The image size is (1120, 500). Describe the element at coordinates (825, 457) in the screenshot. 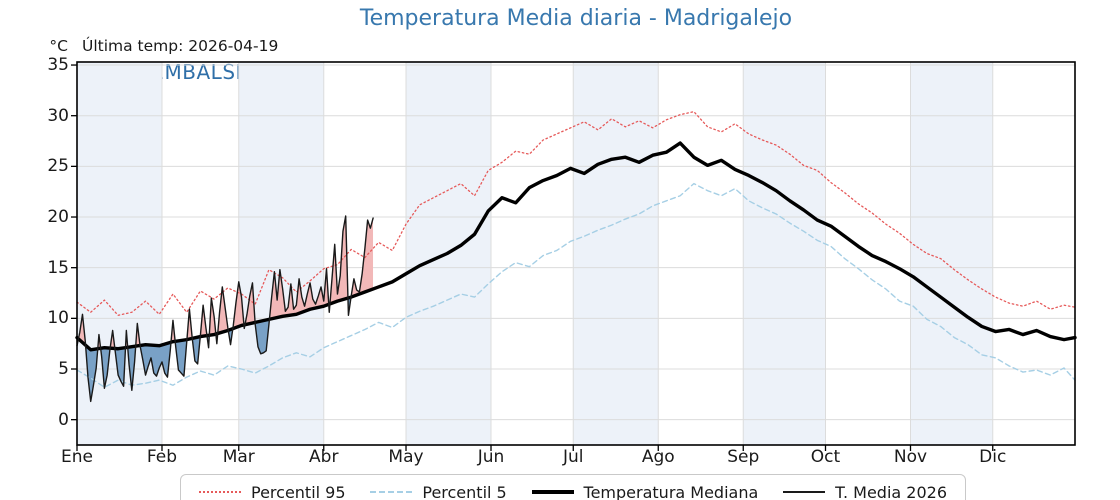

I see `x-tick-label: Oct` at that location.